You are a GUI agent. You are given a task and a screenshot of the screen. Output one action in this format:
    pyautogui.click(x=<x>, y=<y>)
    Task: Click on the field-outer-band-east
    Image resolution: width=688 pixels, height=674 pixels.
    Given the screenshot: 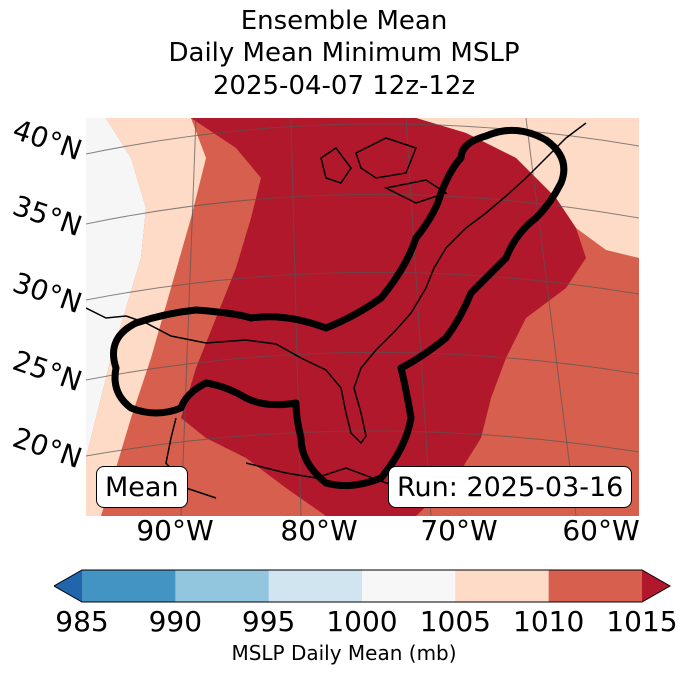 What is the action you would take?
    pyautogui.click(x=527, y=188)
    